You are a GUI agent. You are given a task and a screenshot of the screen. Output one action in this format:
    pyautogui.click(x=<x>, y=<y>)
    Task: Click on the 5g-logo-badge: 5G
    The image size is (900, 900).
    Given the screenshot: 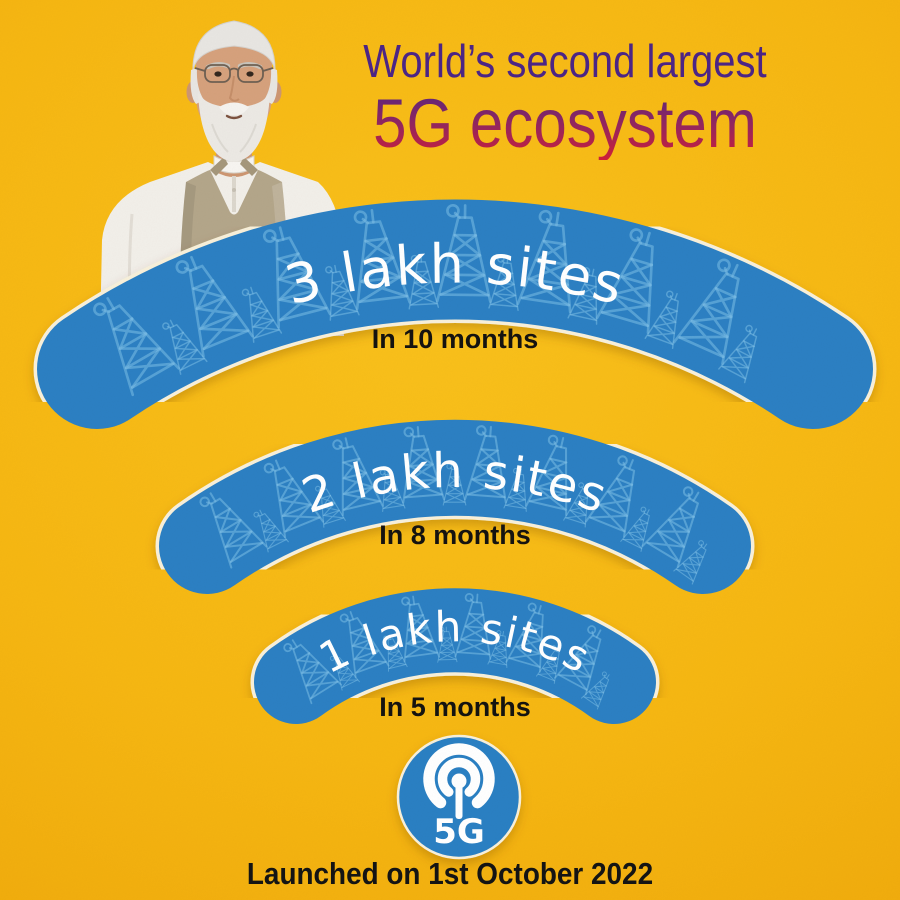 What is the action you would take?
    pyautogui.click(x=459, y=797)
    